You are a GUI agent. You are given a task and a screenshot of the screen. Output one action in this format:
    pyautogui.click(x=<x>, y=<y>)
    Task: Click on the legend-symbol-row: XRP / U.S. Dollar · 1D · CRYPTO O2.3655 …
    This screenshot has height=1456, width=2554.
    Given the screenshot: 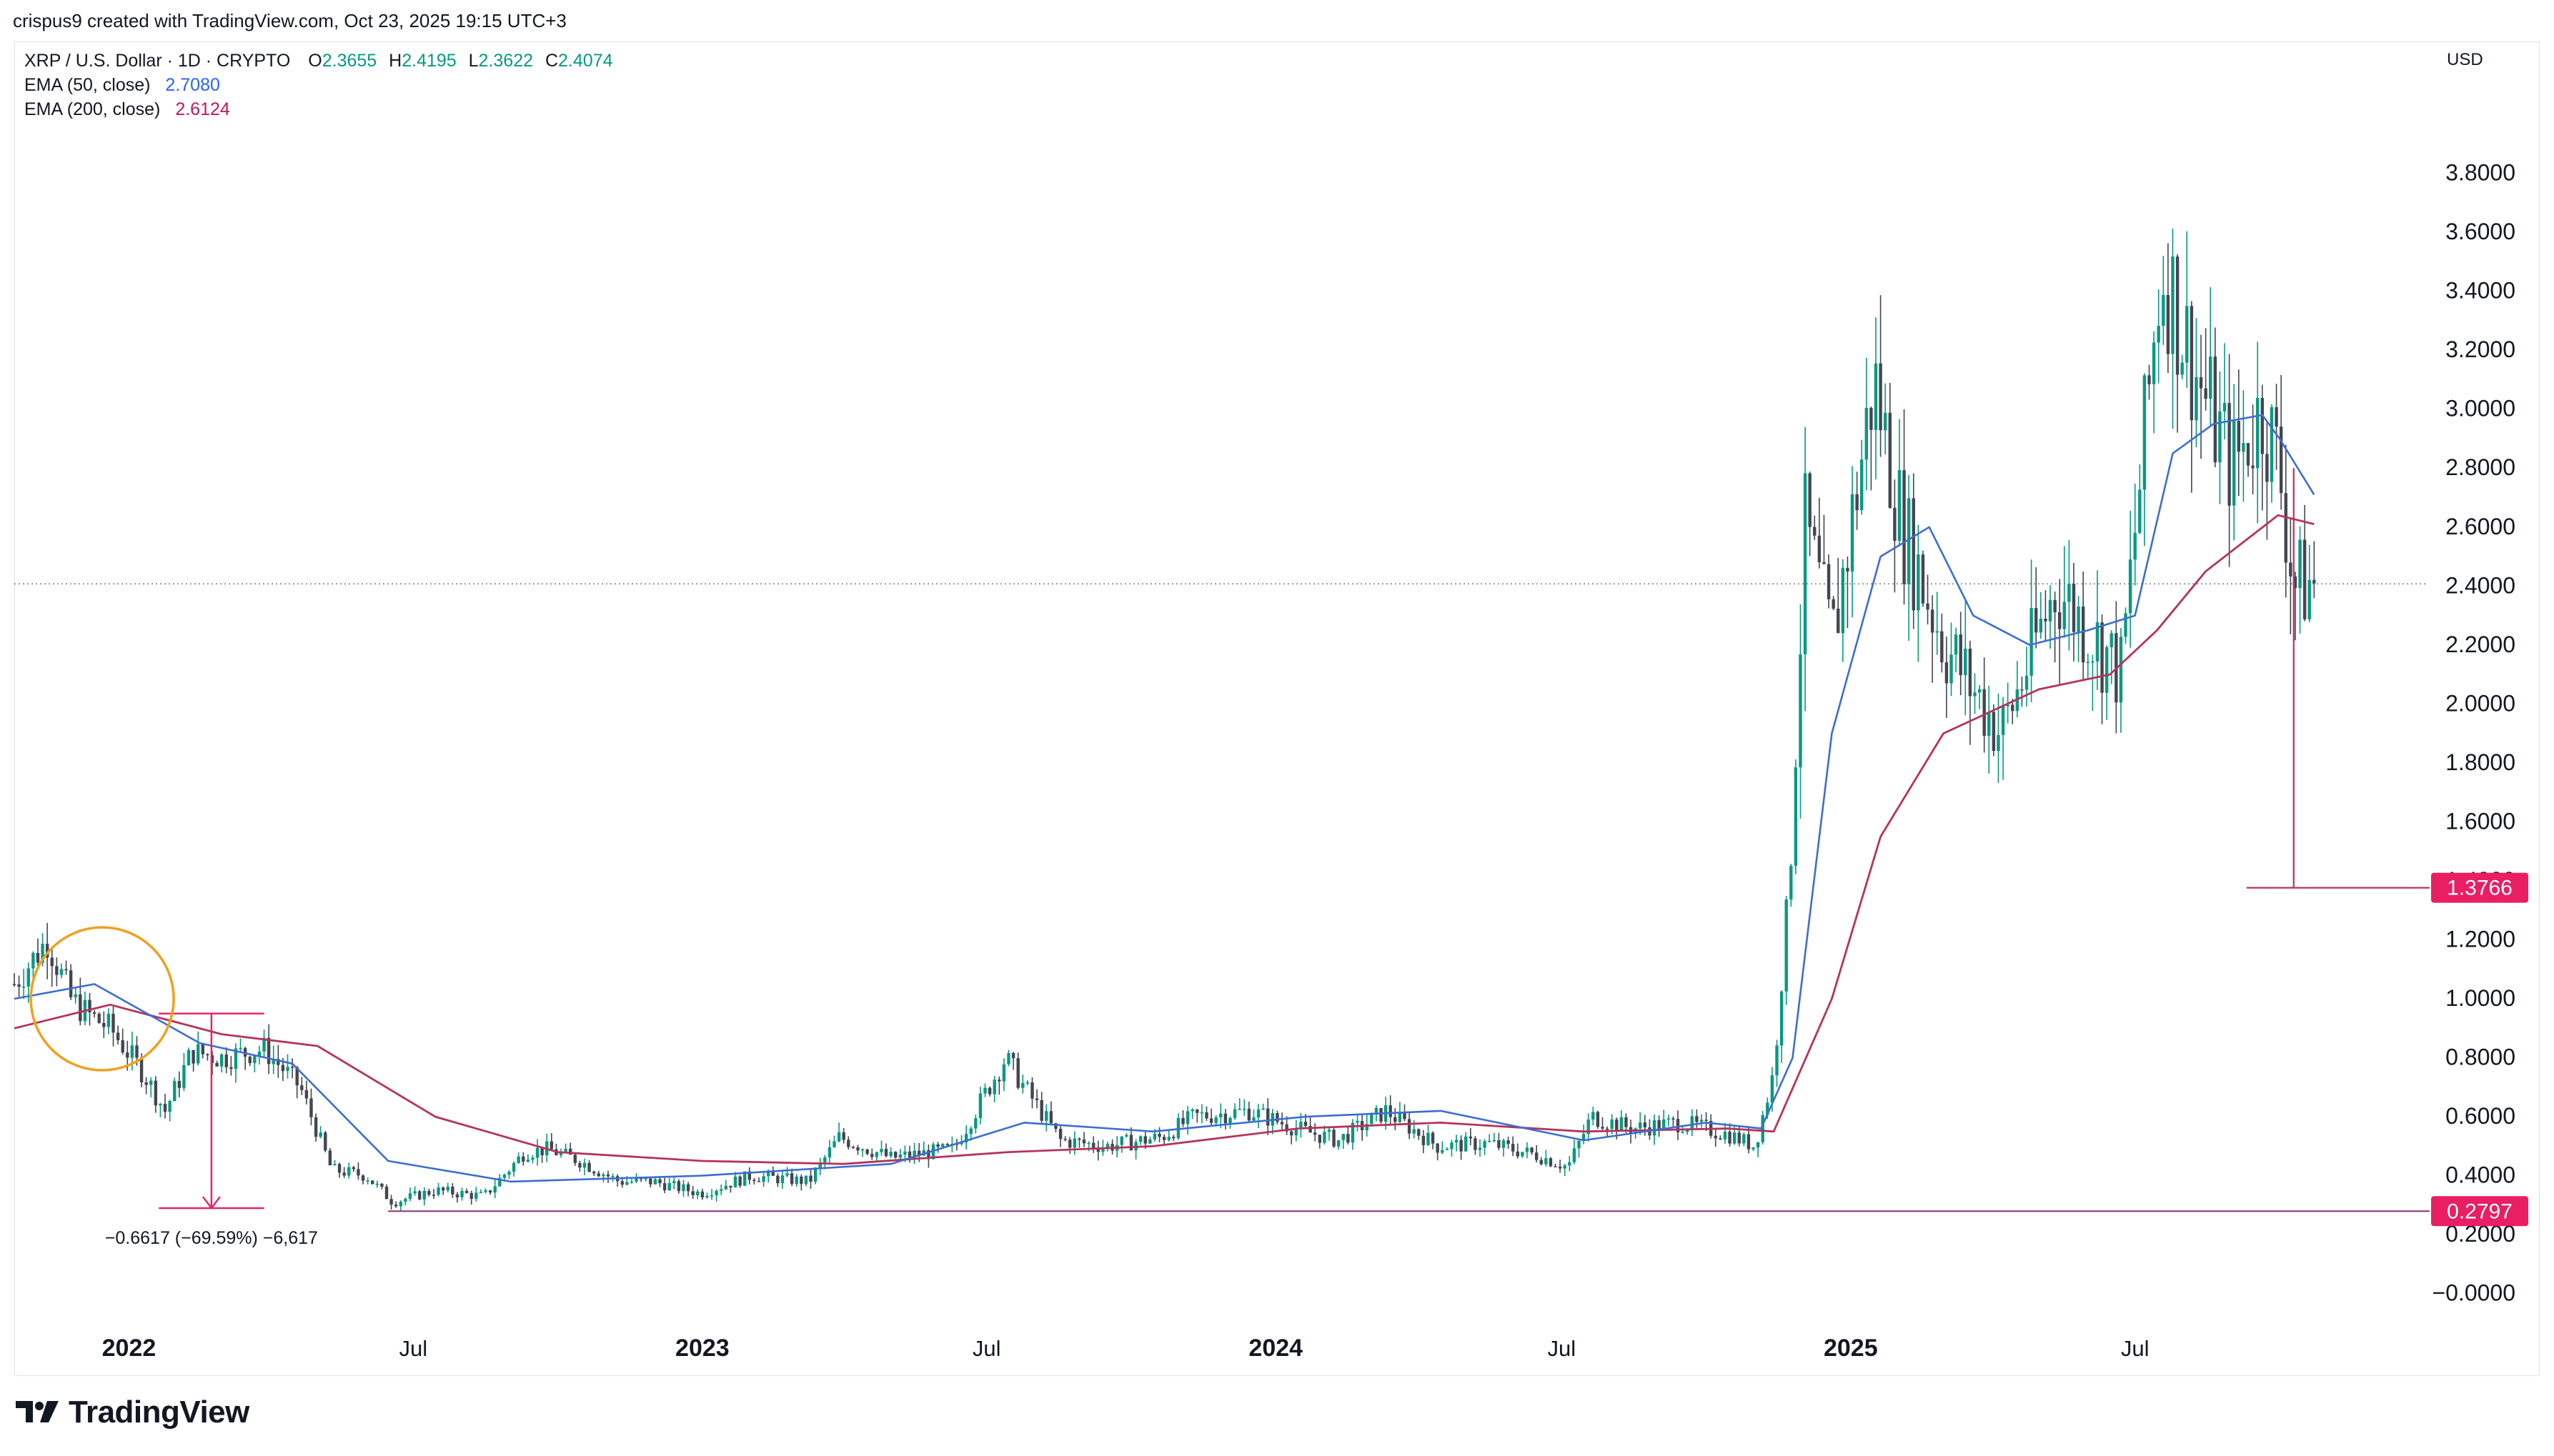 What is the action you would take?
    pyautogui.click(x=318, y=61)
    